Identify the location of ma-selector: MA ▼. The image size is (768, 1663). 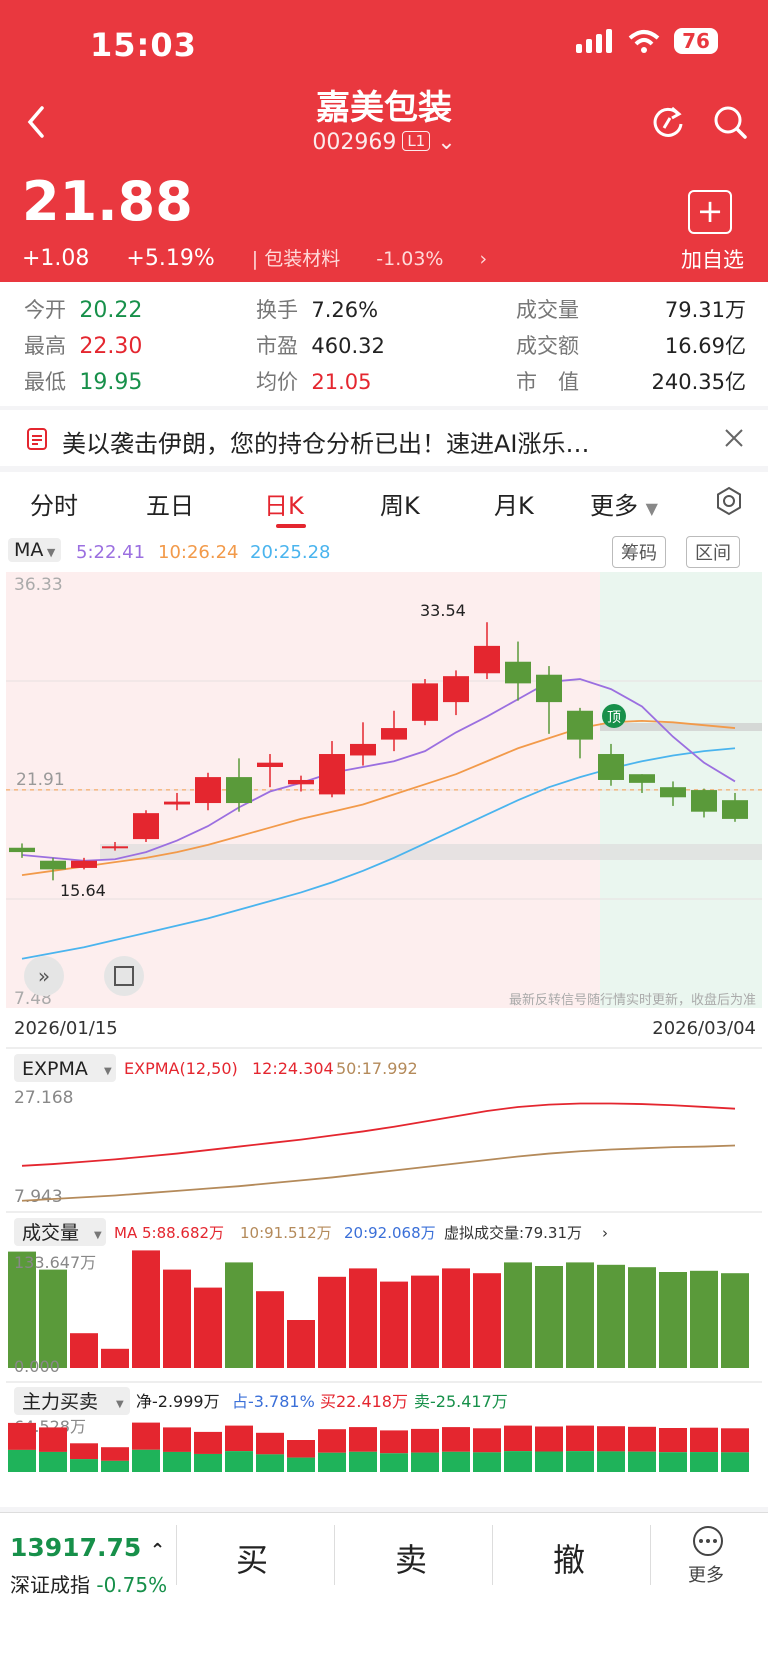
(35, 550).